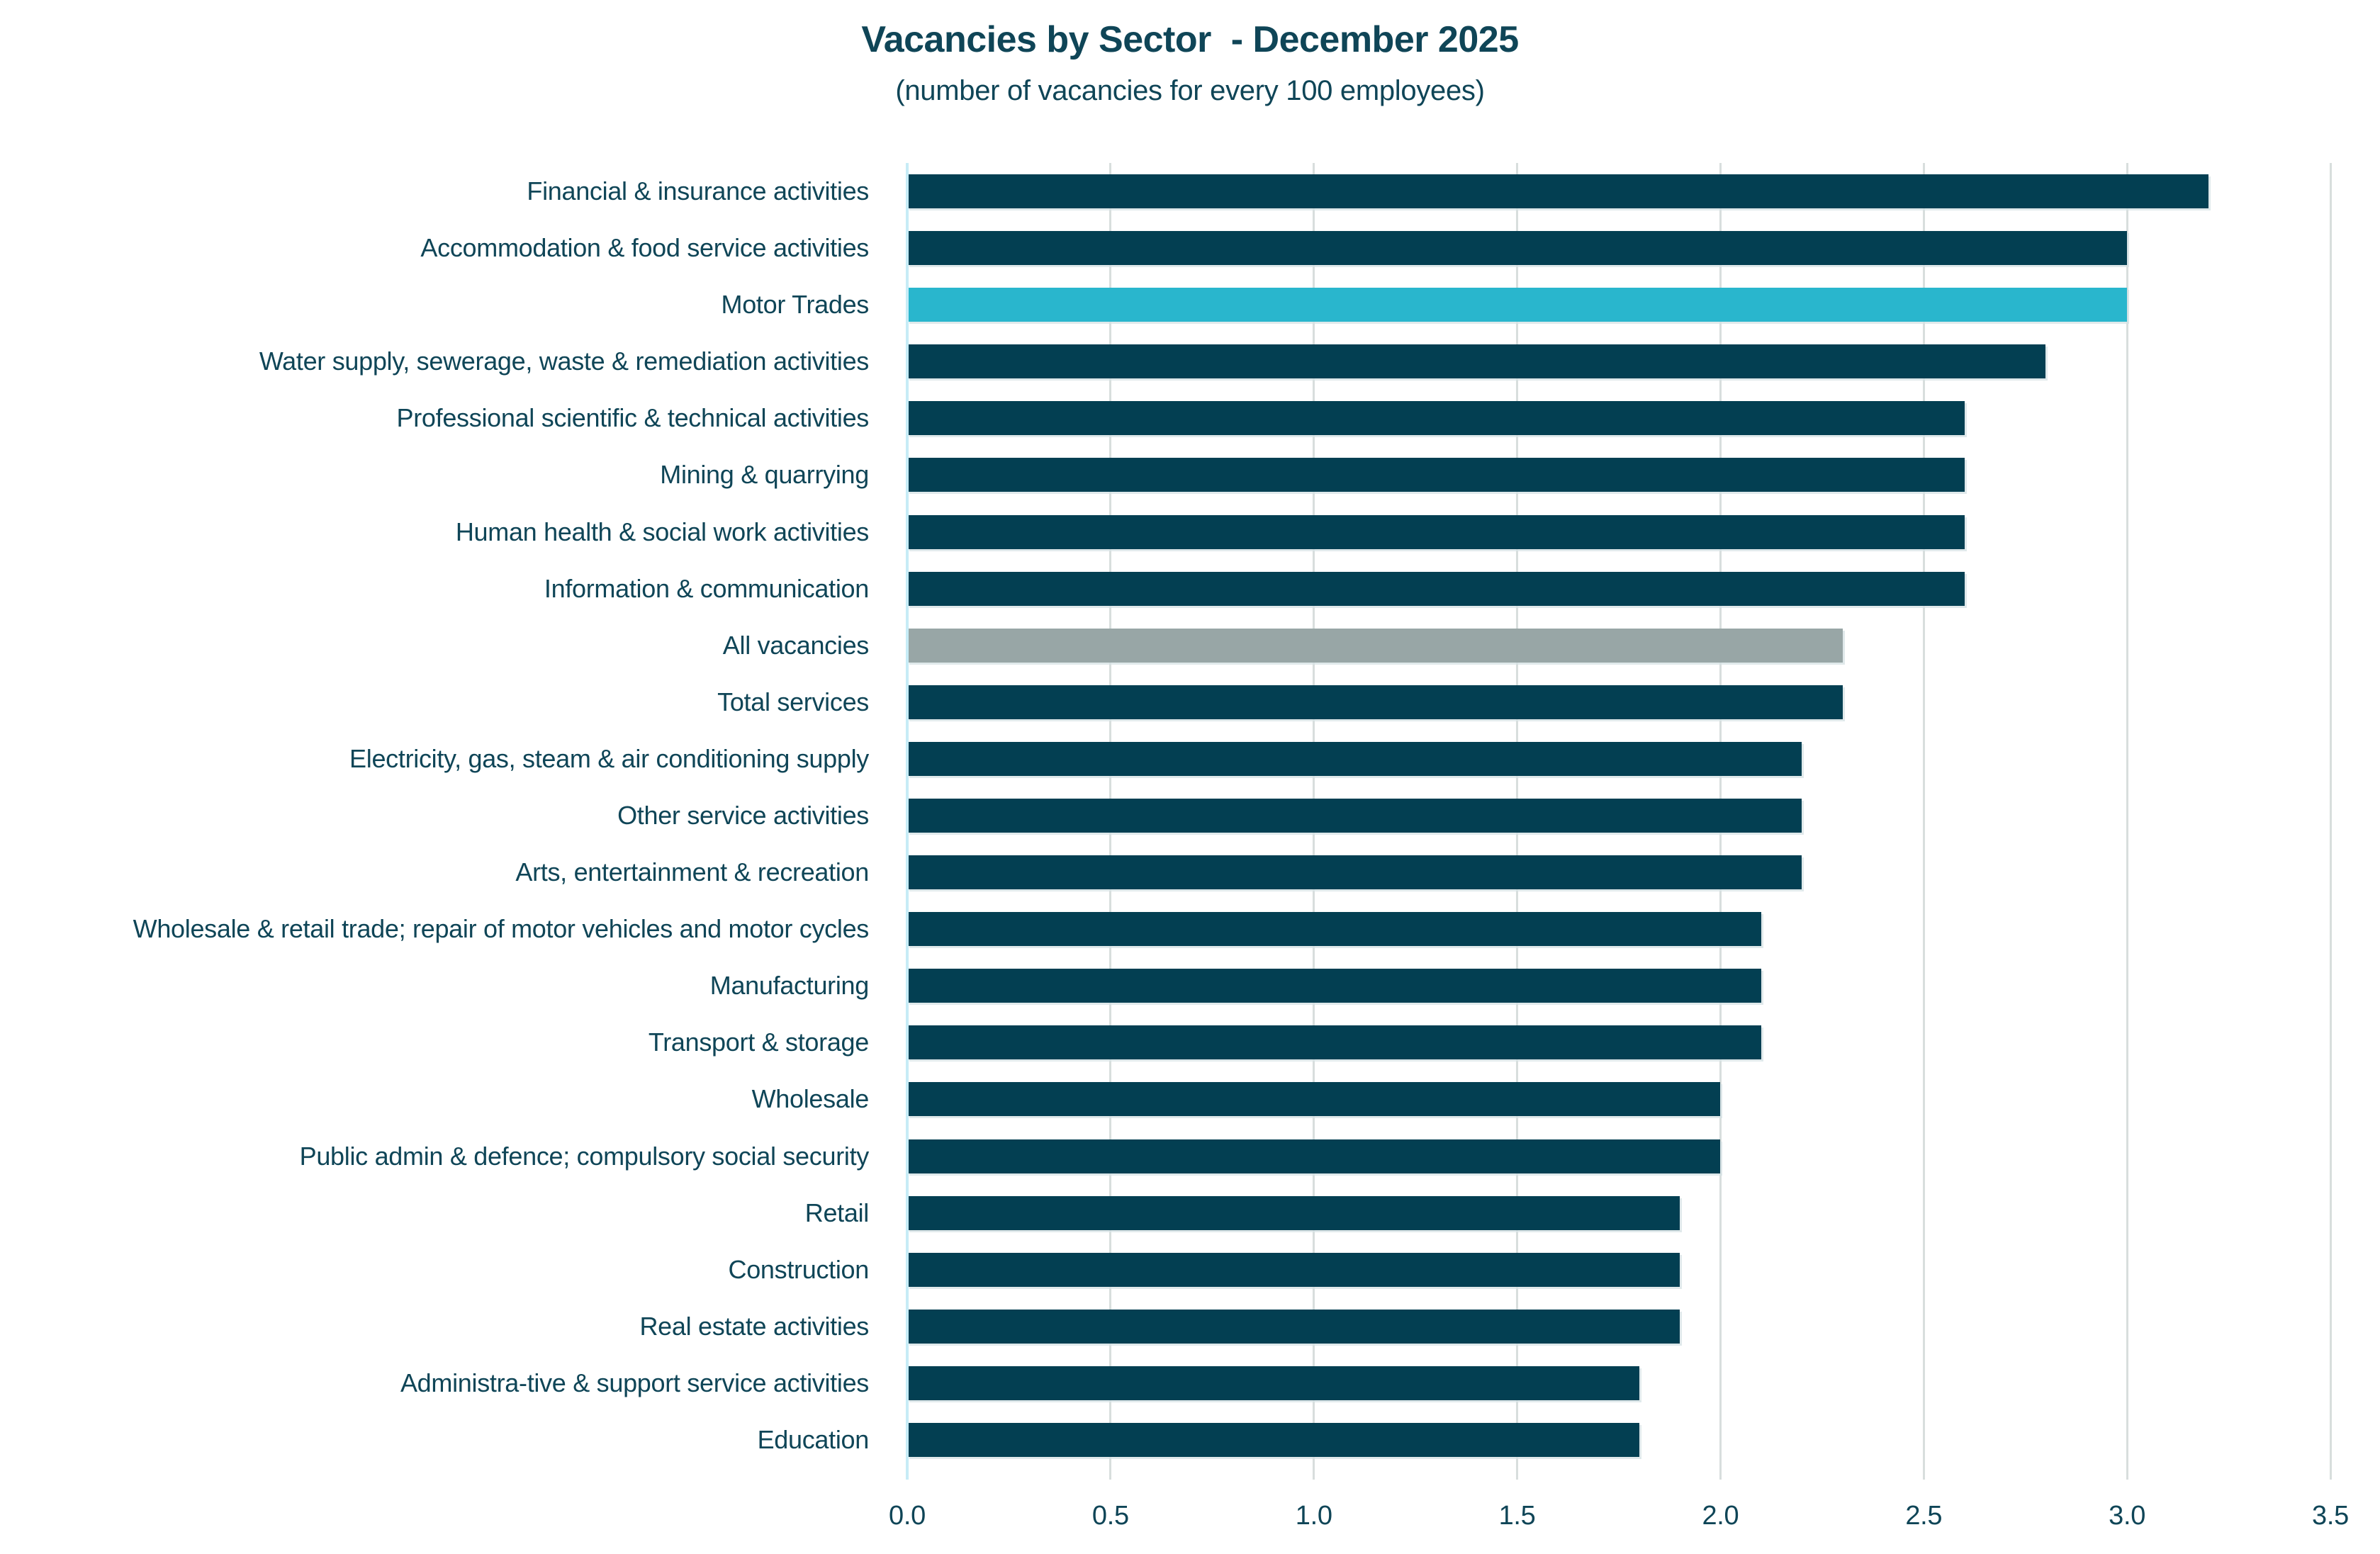 The image size is (2380, 1554). I want to click on x-tick-label: 3.0, so click(2128, 1516).